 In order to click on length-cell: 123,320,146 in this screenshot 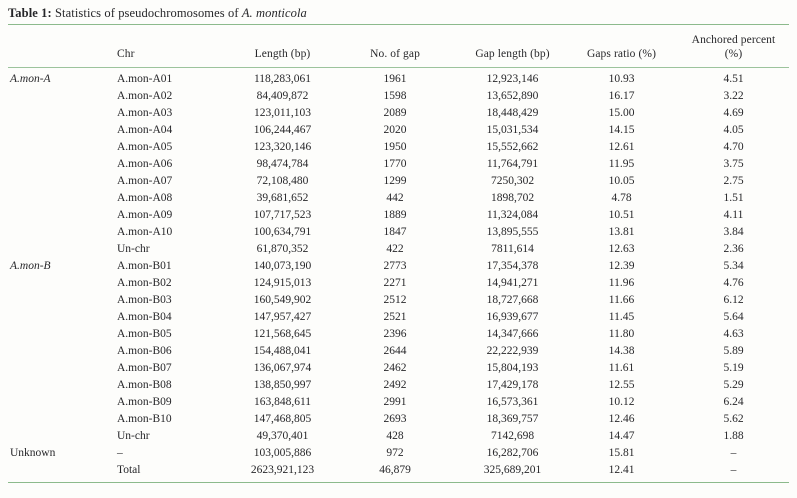, I will do `click(282, 147)`.